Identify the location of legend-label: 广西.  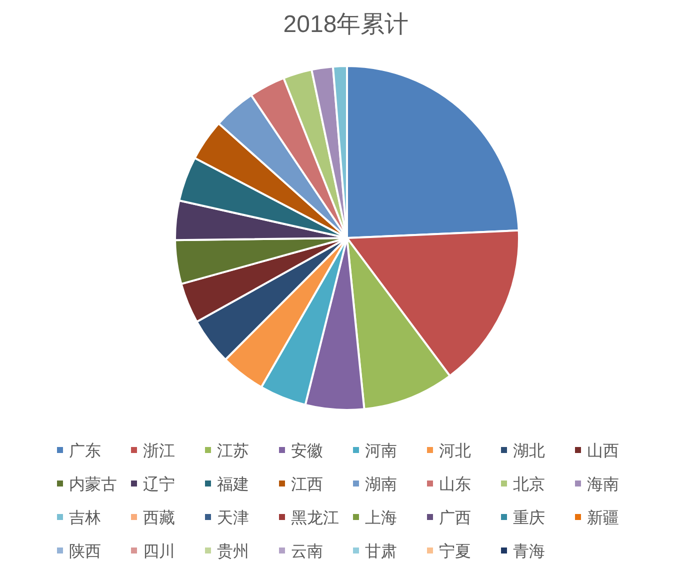
(455, 518).